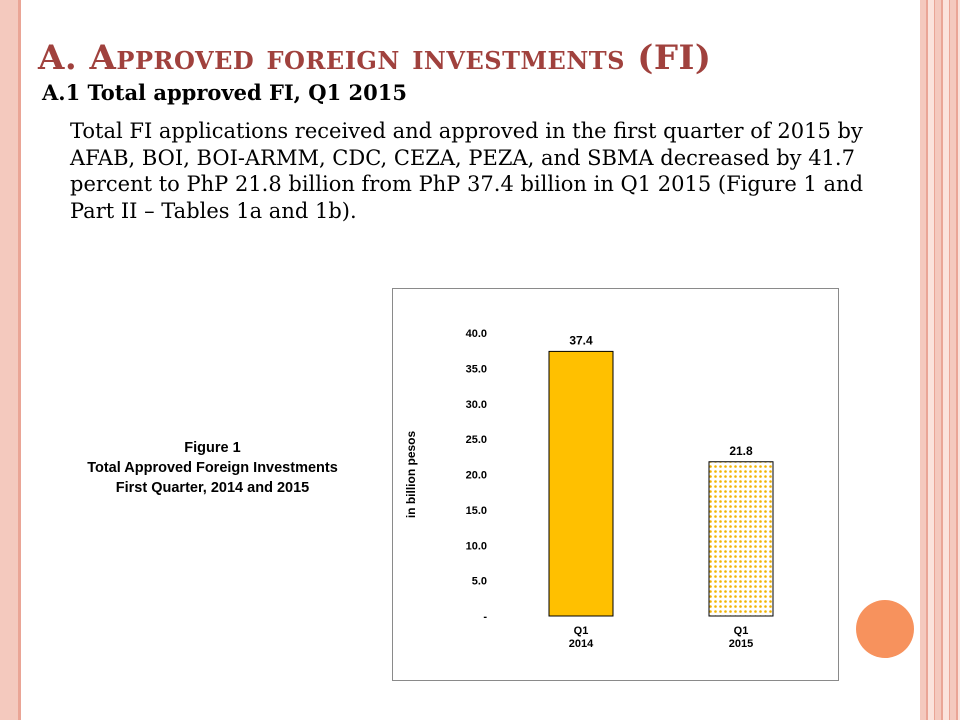  I want to click on y-tick-label: 35.0, so click(476, 369).